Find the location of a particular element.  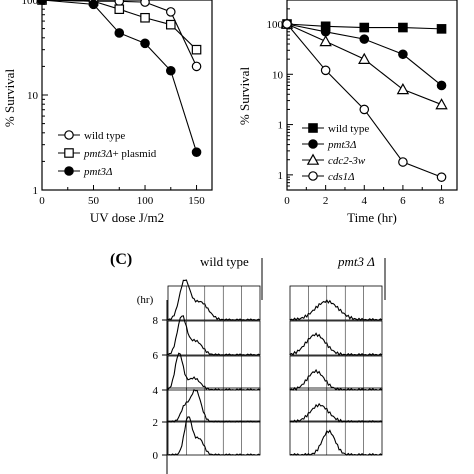

panel-a-x-axis-label: UV dose J/m2 is located at coordinates (127, 217).